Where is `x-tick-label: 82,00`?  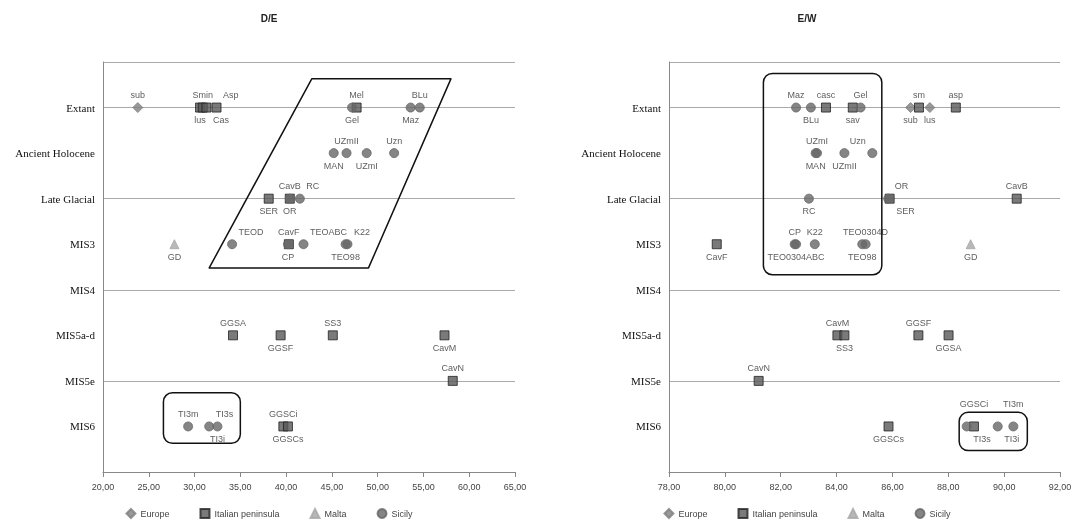
x-tick-label: 82,00 is located at coordinates (780, 486).